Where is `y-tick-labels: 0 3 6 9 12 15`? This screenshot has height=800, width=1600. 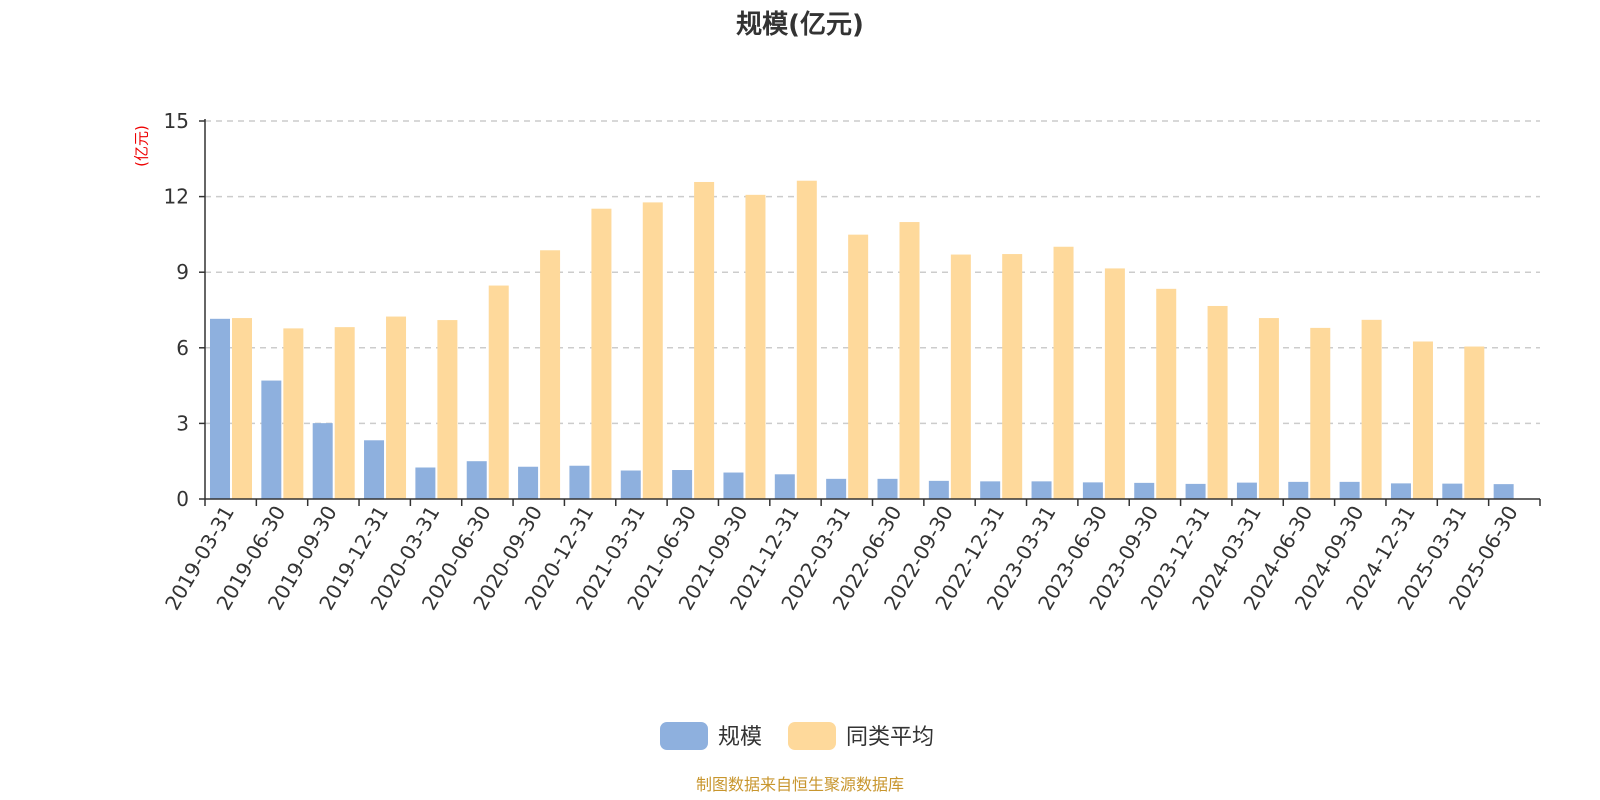 y-tick-labels: 0 3 6 9 12 15 is located at coordinates (176, 310).